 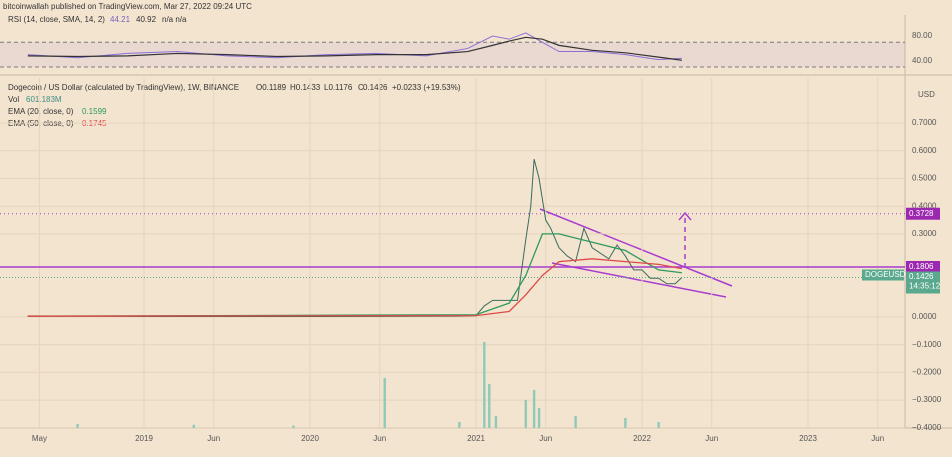 What do you see at coordinates (44, 99) in the screenshot?
I see `vol-value: 601.183M` at bounding box center [44, 99].